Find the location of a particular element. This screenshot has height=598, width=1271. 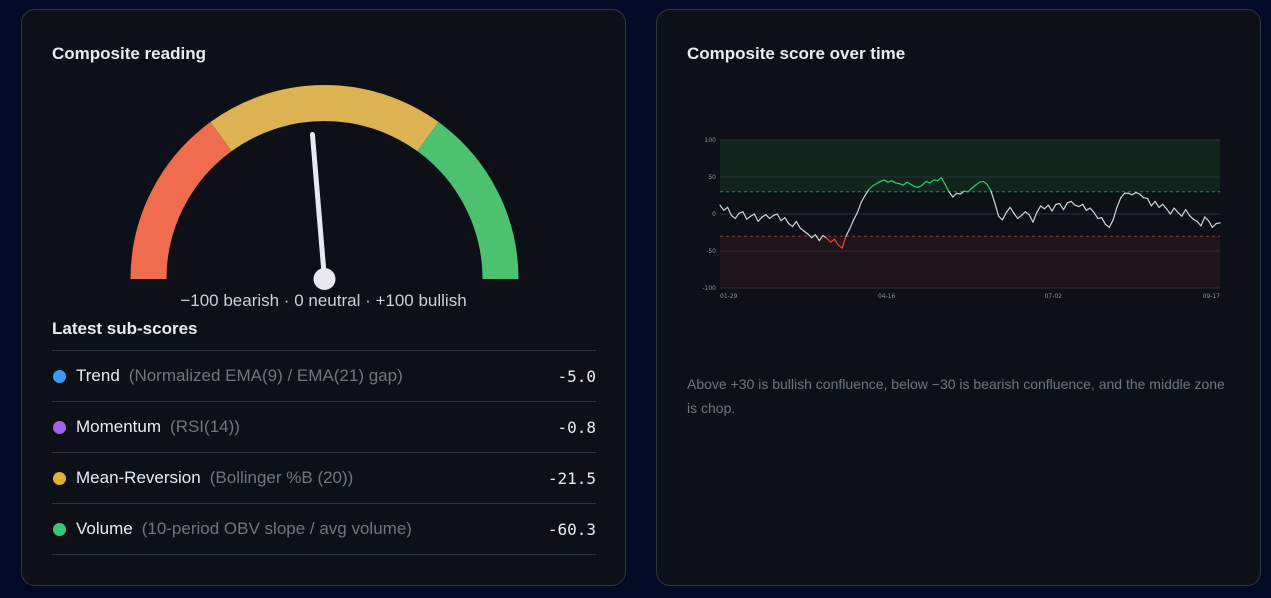

gauge-bullish-arc is located at coordinates (468, 201).